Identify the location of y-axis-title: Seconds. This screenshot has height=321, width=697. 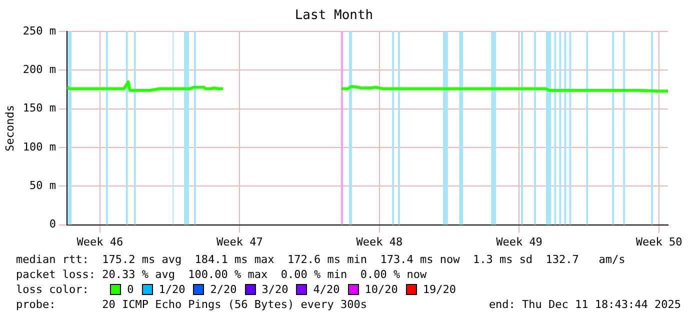
(9, 128).